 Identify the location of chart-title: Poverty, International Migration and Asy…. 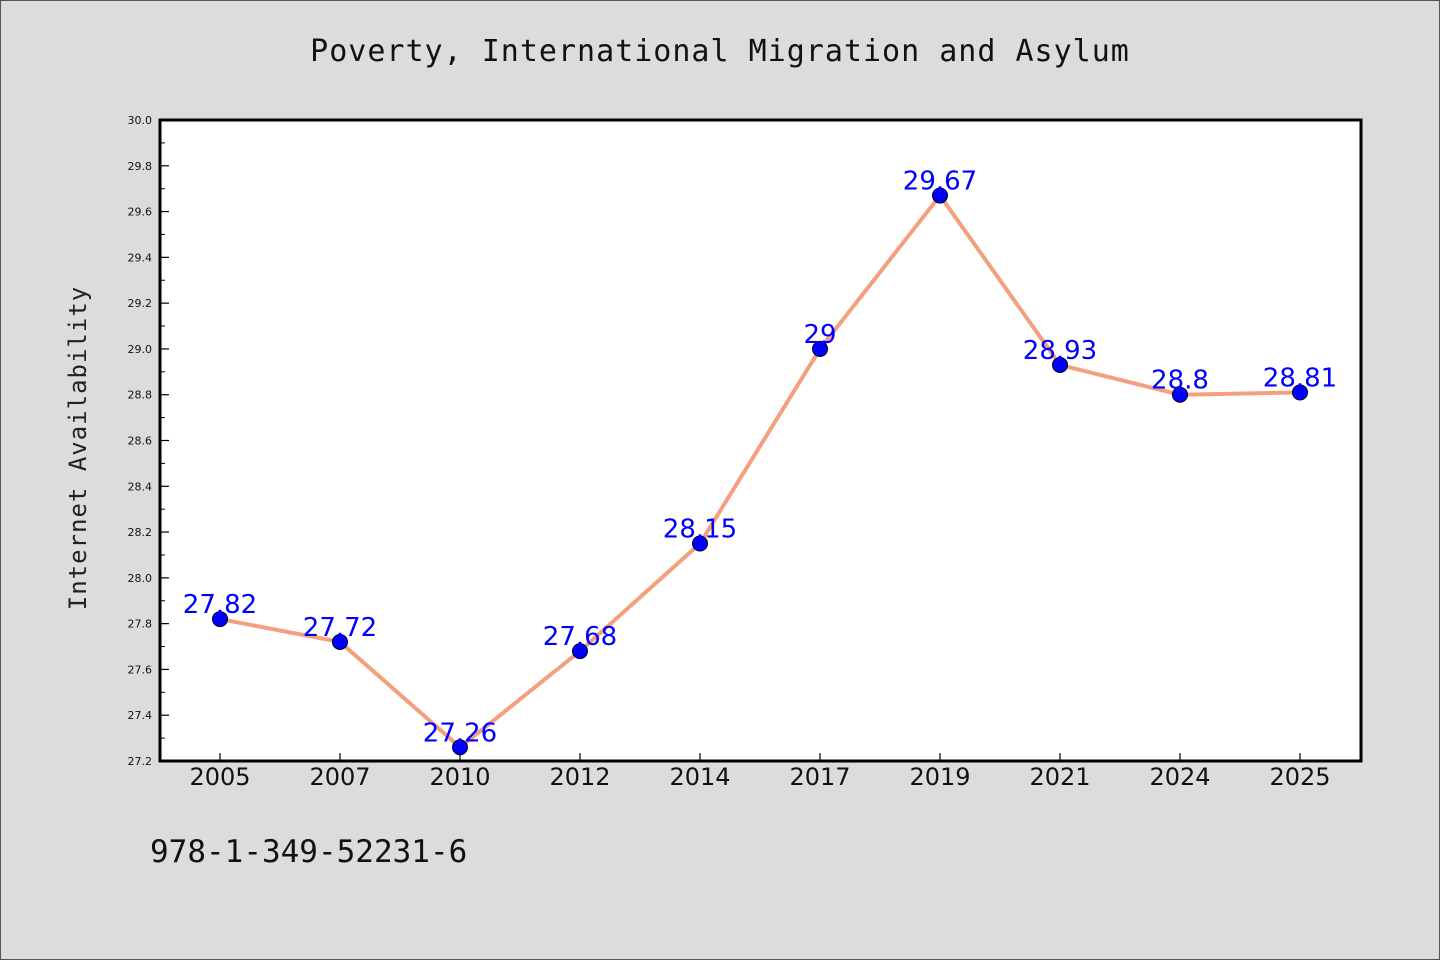
(720, 51).